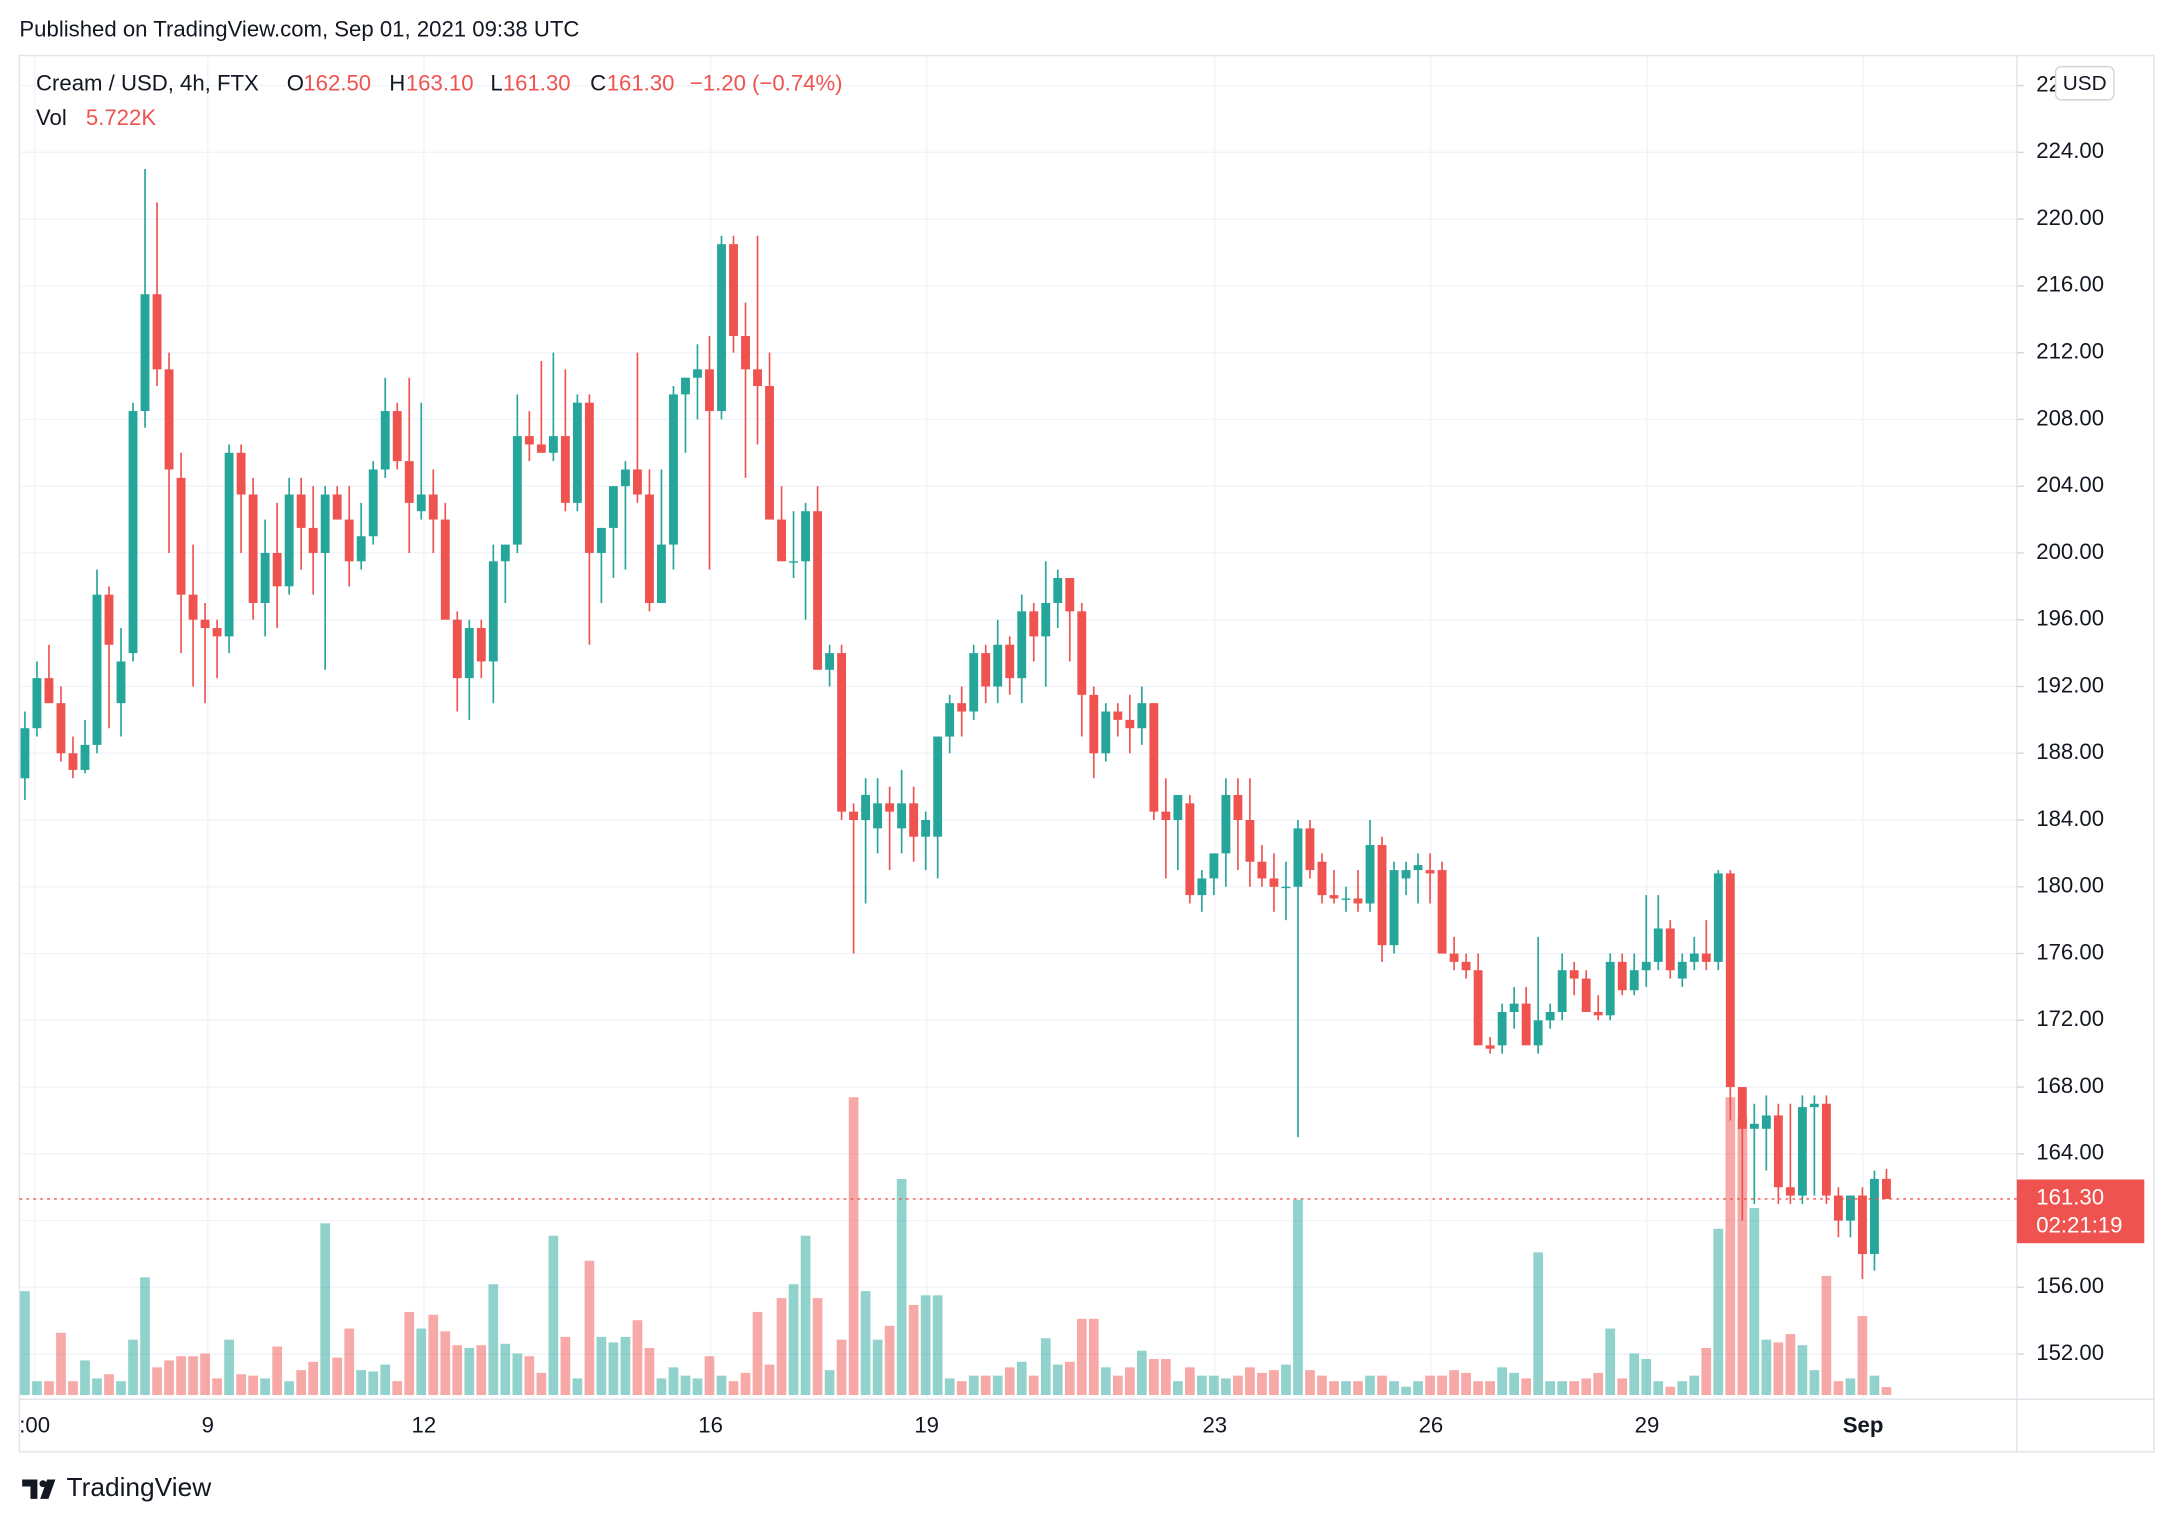  What do you see at coordinates (337, 82) in the screenshot?
I see `legend-value: 162.50` at bounding box center [337, 82].